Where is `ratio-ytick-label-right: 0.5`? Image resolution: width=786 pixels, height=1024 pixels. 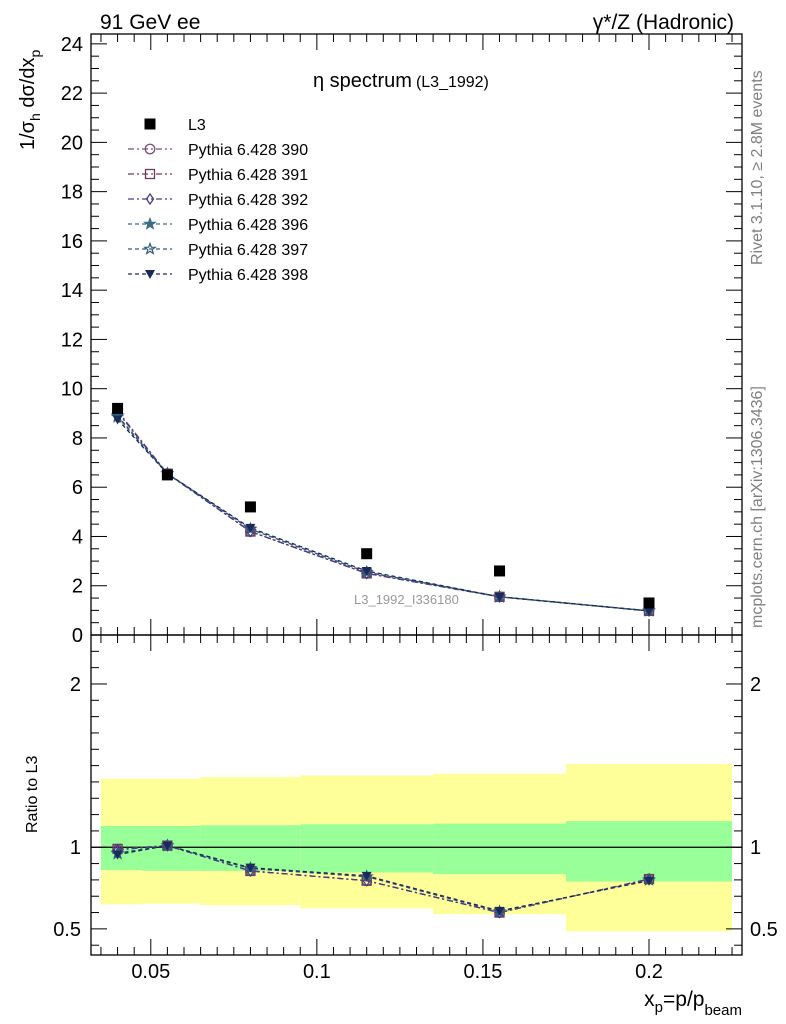
ratio-ytick-label-right: 0.5 is located at coordinates (764, 930).